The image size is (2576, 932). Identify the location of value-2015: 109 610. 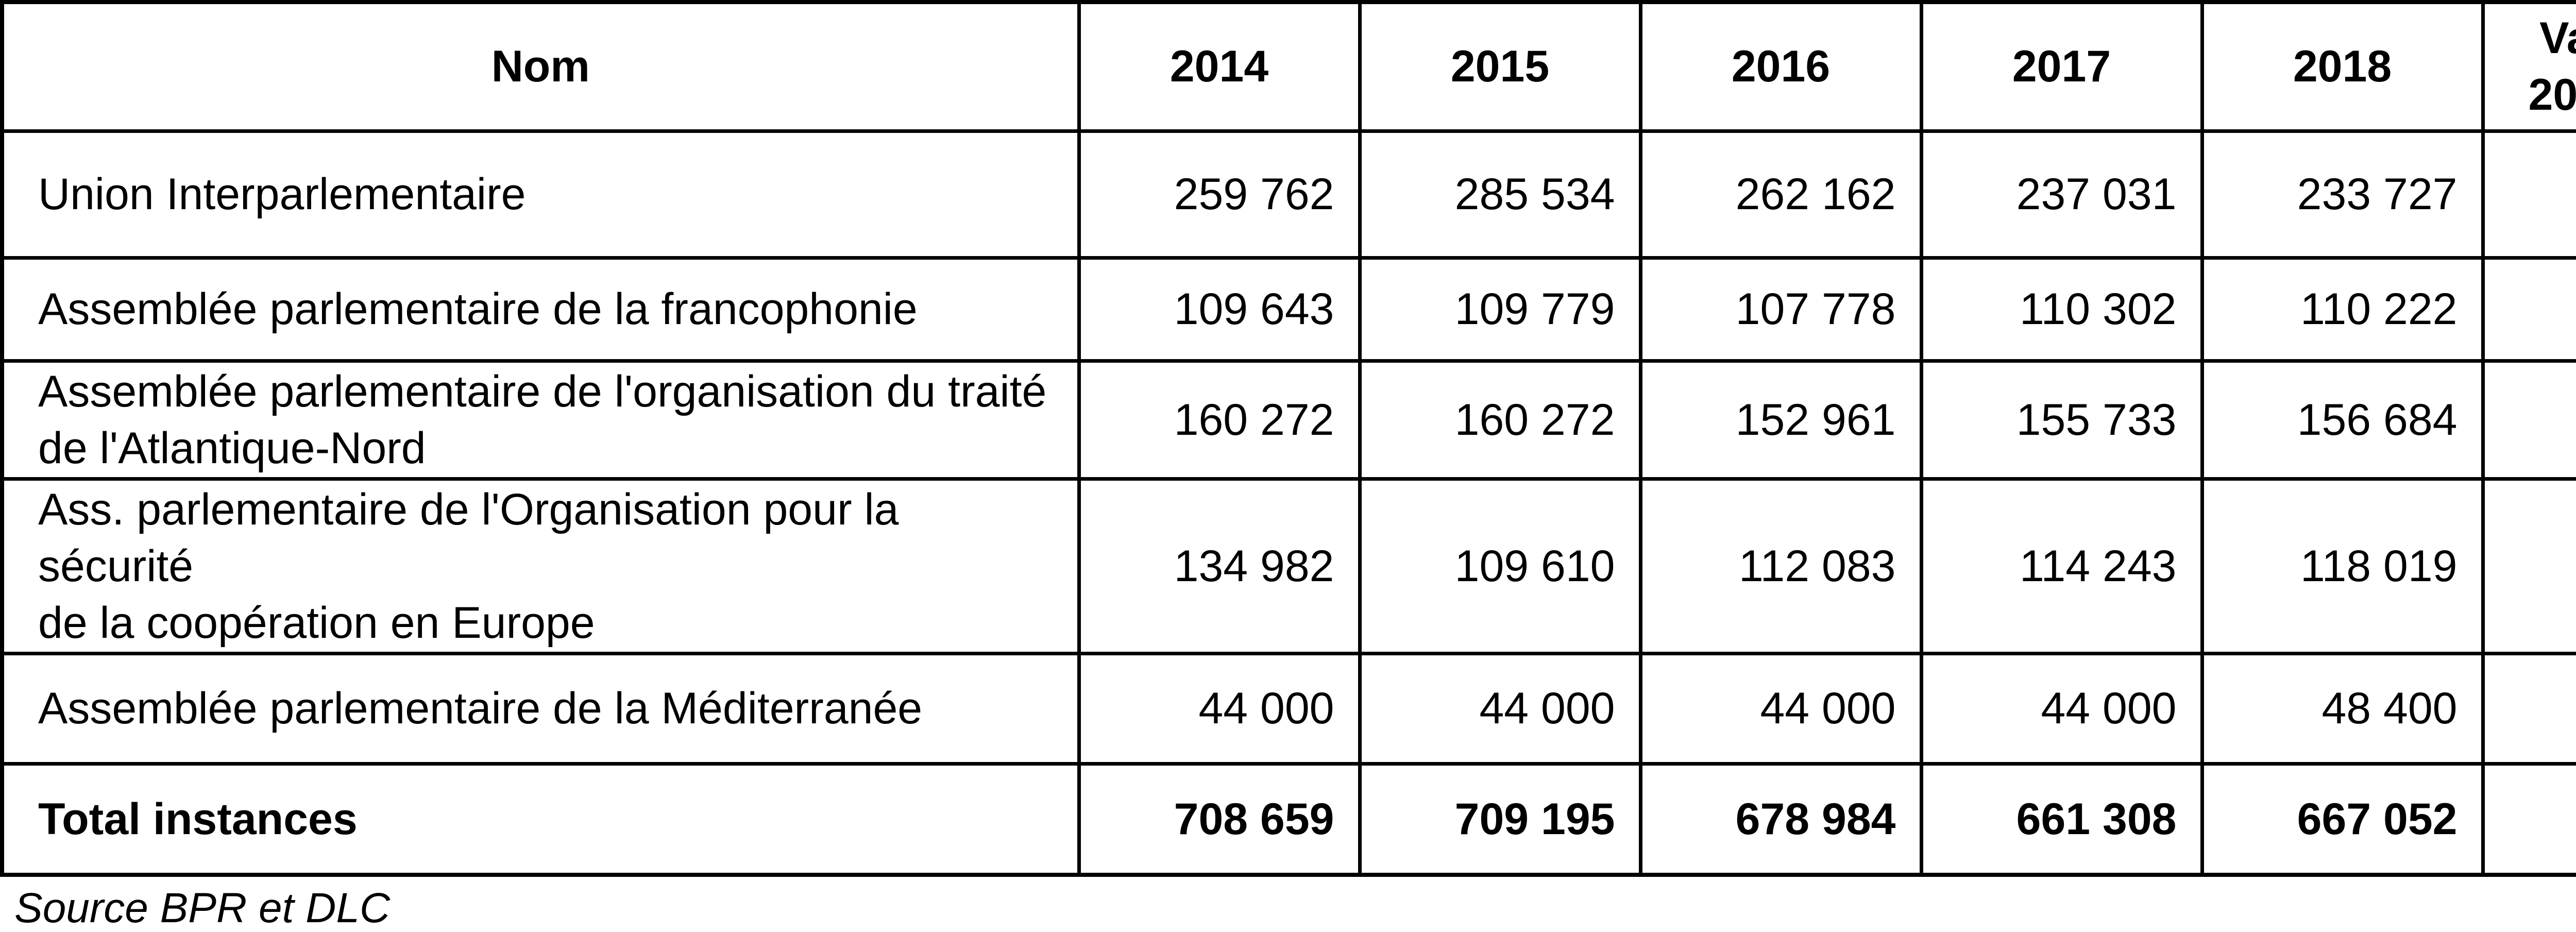
(1500, 566).